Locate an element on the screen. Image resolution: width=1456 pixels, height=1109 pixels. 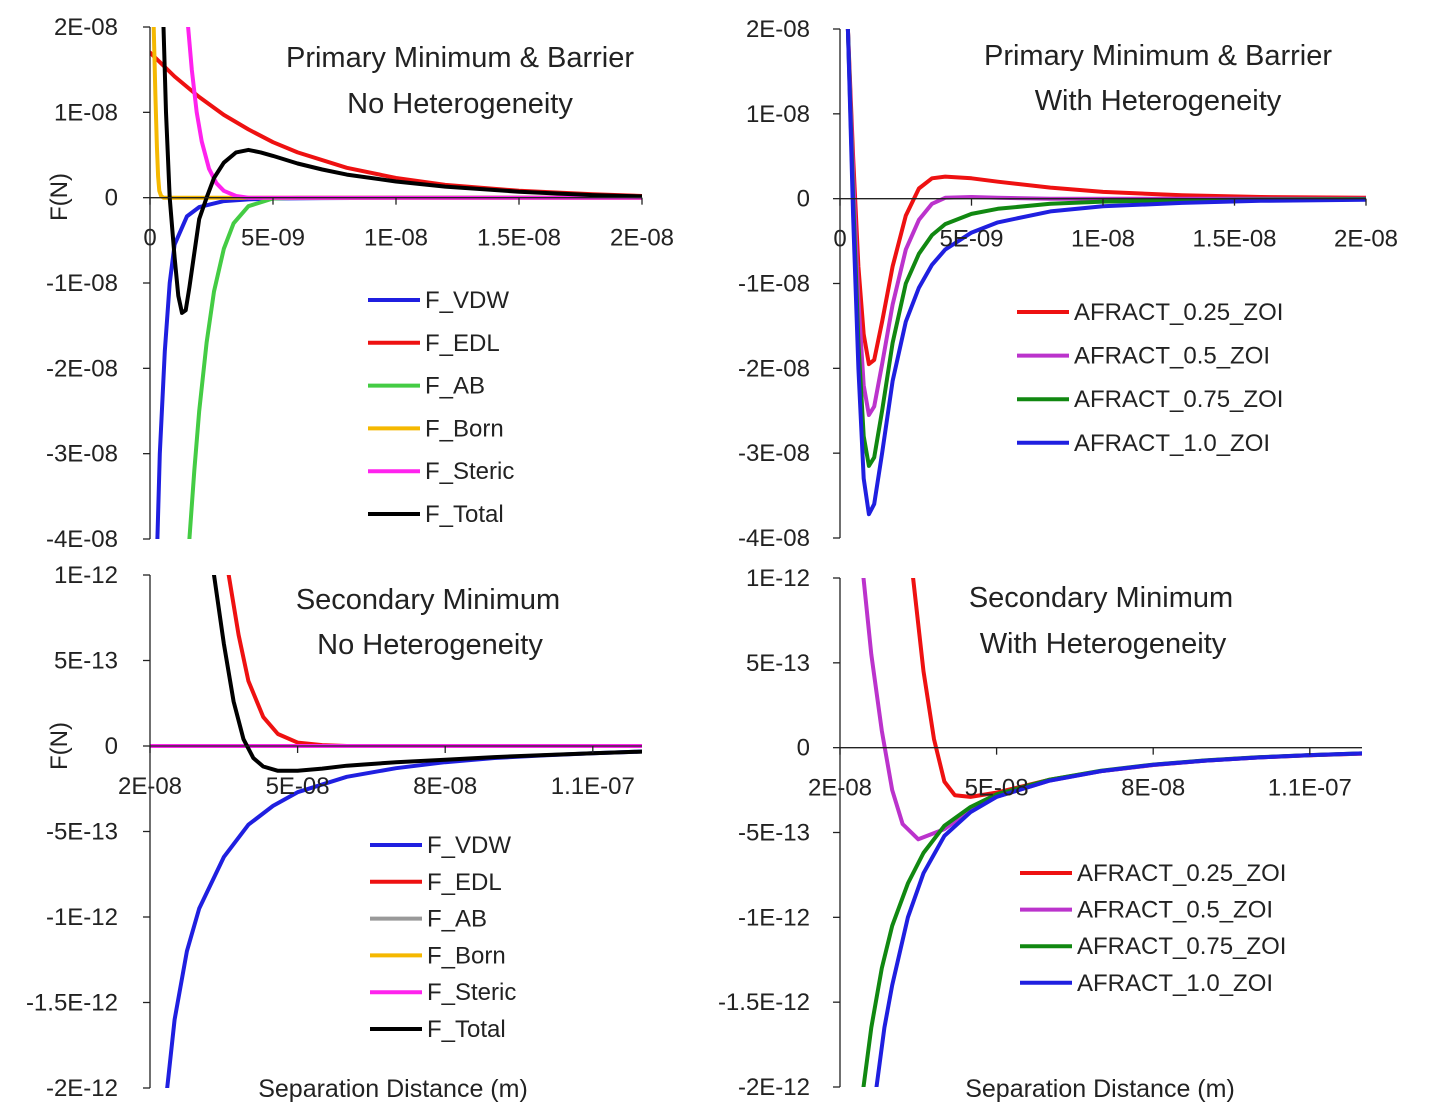
series-line-f-edl is located at coordinates (396, 124).